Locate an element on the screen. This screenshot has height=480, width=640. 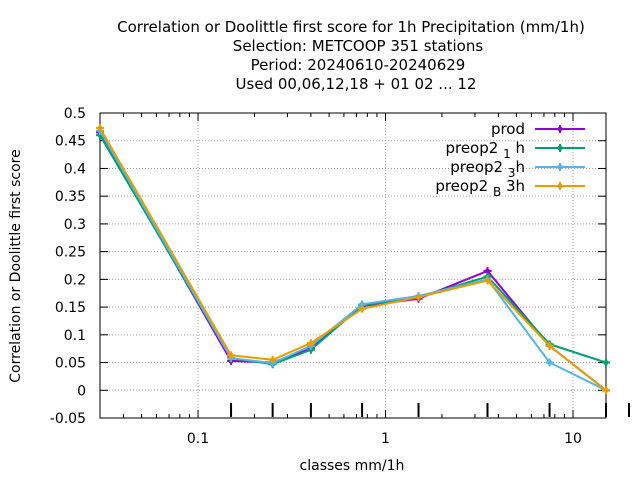
title-line-4: Used 00,06,12,18 + 01 02 ... 12 is located at coordinates (356, 84).